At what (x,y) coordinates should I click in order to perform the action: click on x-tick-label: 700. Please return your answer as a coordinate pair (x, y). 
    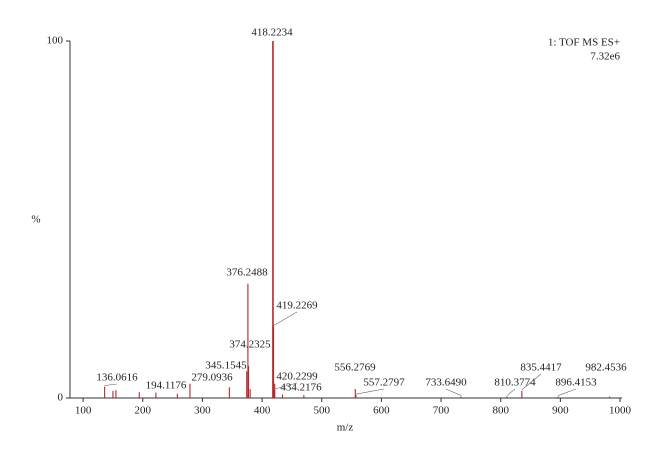
    Looking at the image, I should click on (441, 411).